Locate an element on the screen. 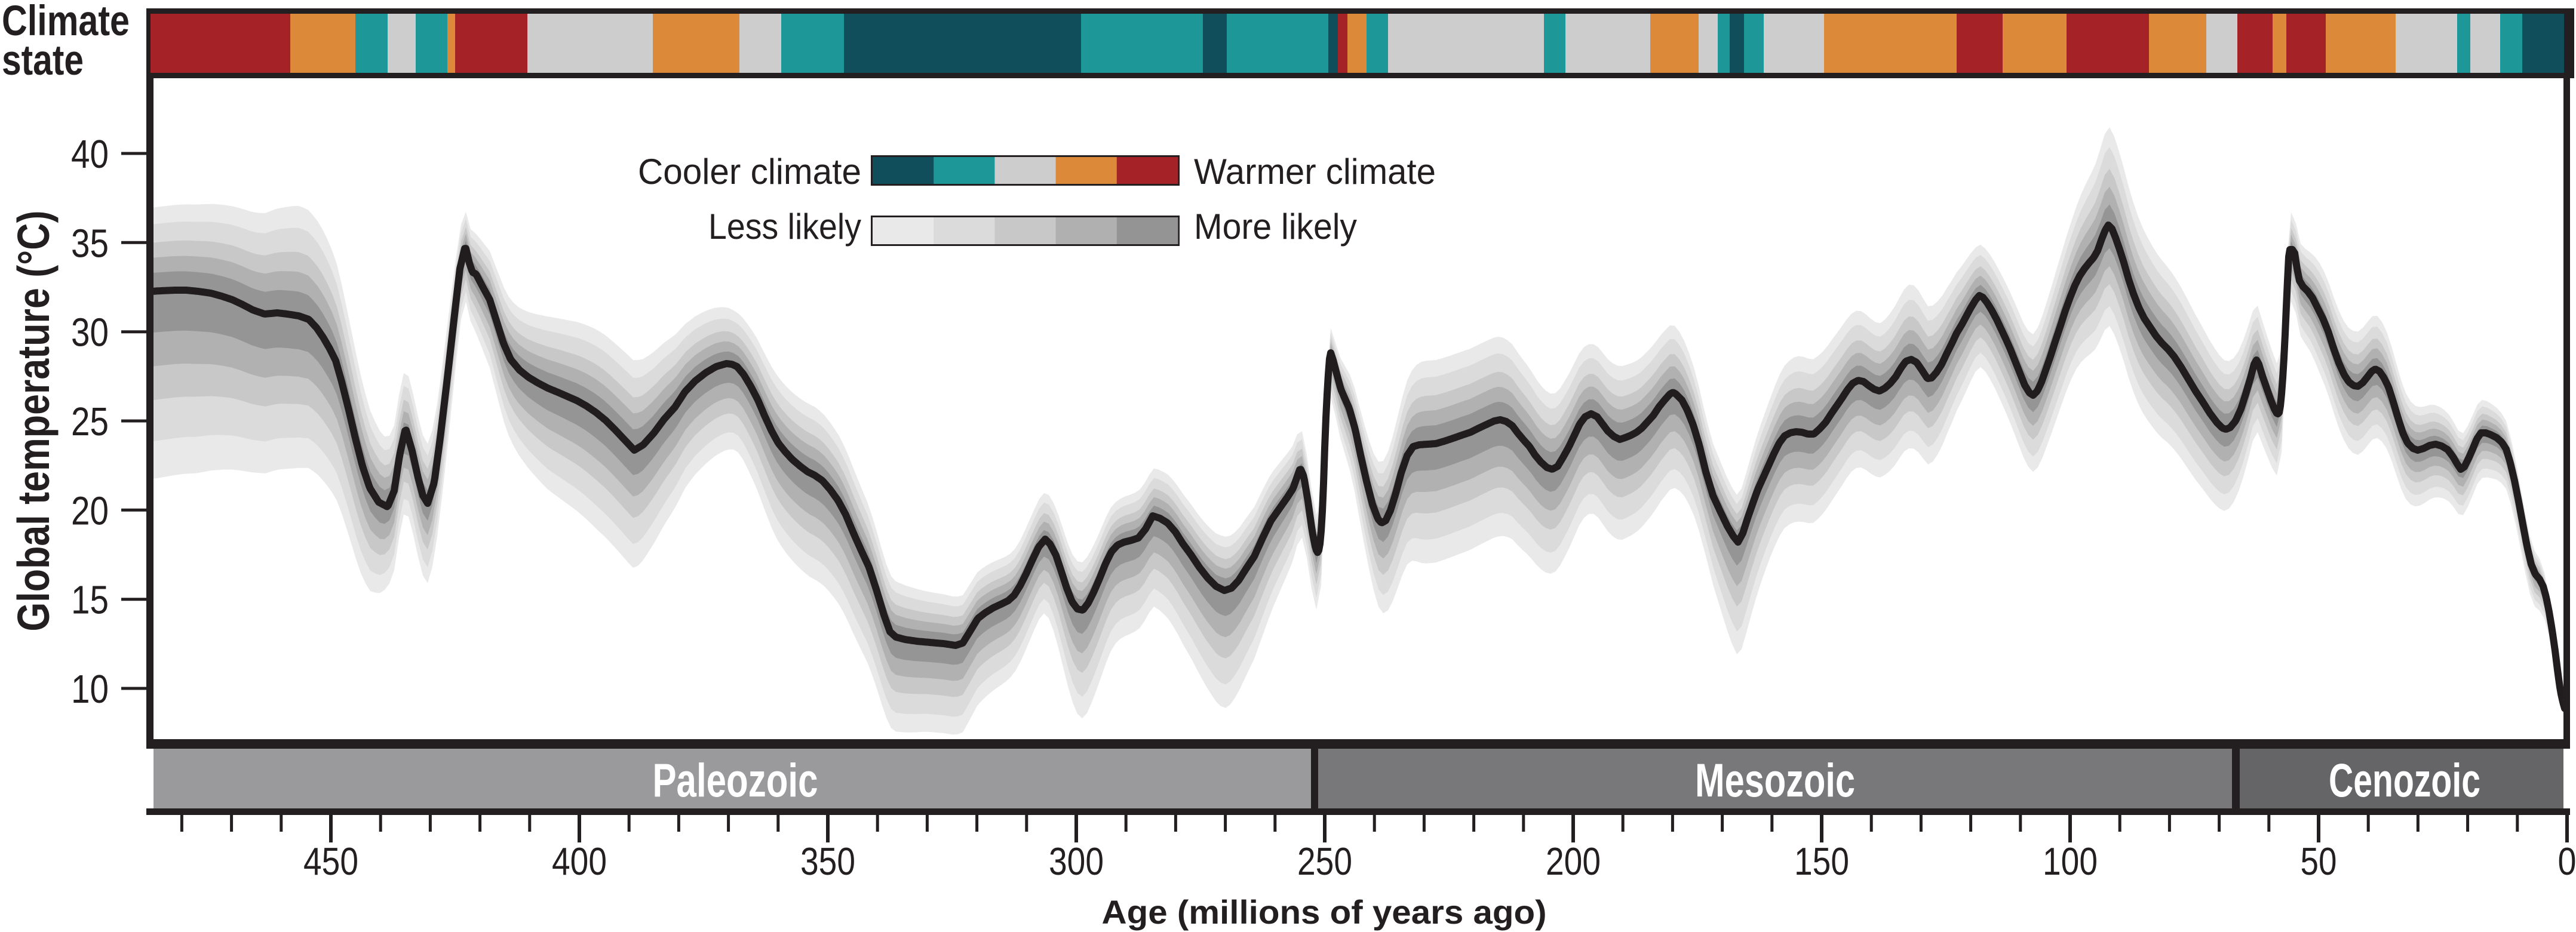 The height and width of the screenshot is (932, 2576). svg-text: 300 is located at coordinates (1076, 861).